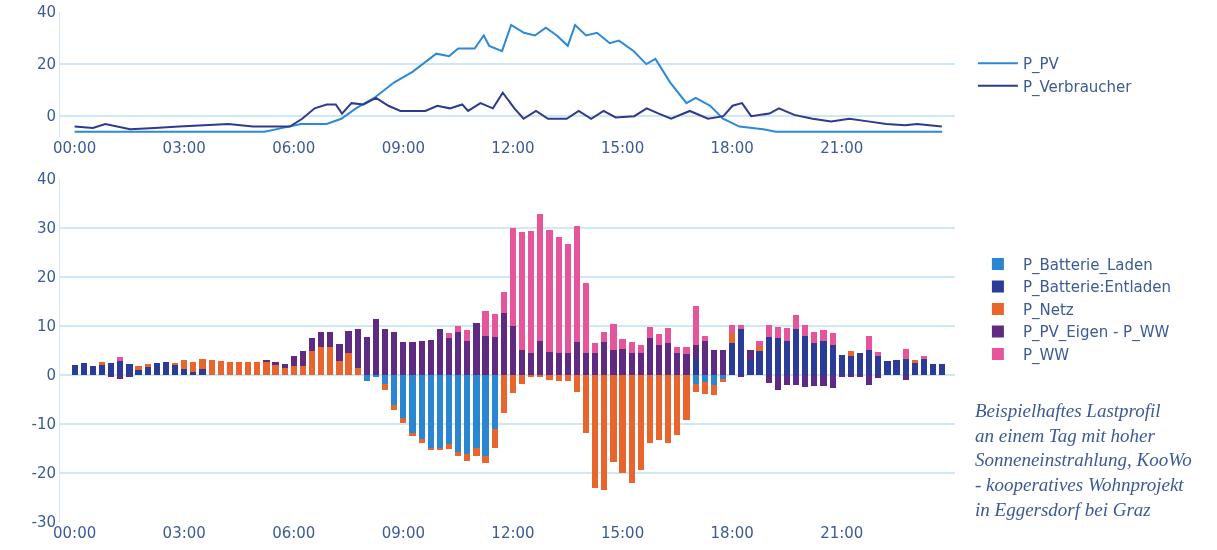 The height and width of the screenshot is (550, 1217). What do you see at coordinates (403, 148) in the screenshot?
I see `x-tick-label: 09:00` at bounding box center [403, 148].